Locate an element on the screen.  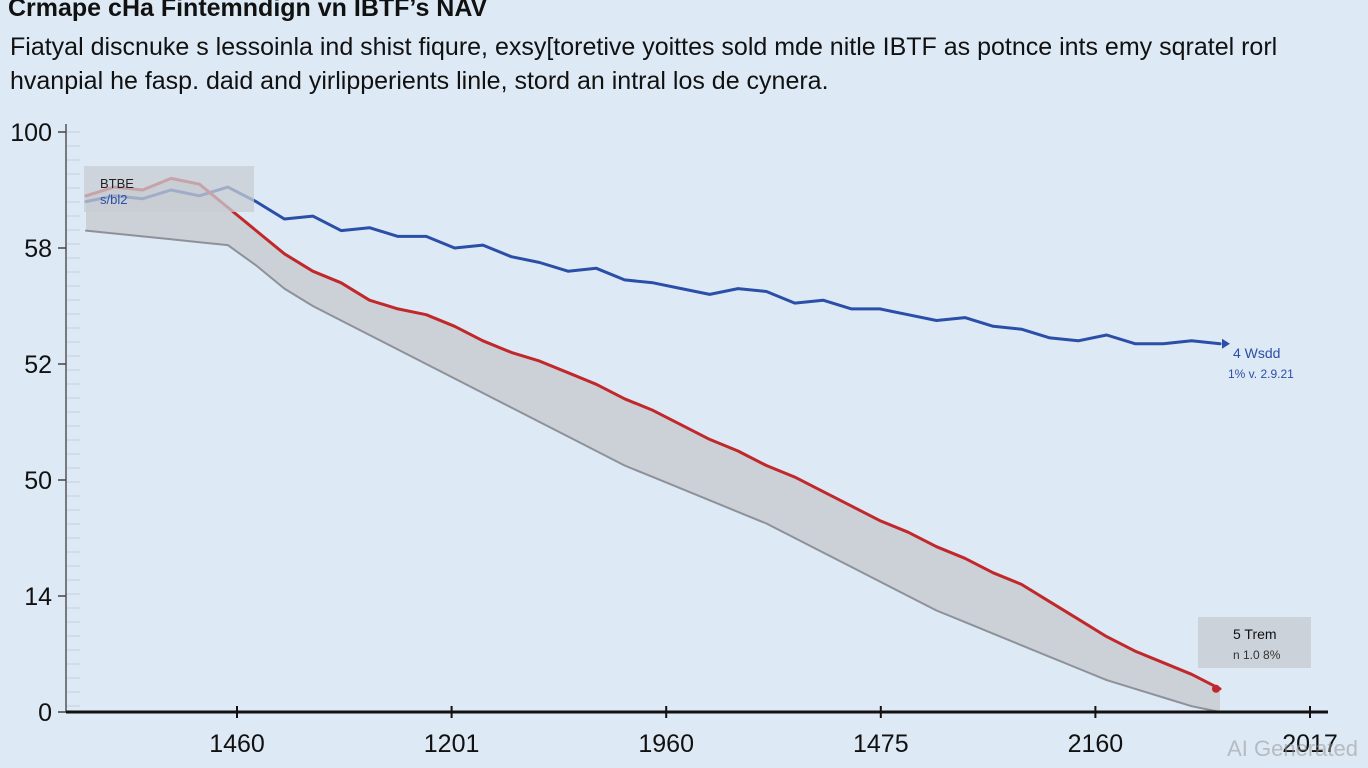
trend-end-box-sublabel: n 1.0 8% is located at coordinates (1257, 655).